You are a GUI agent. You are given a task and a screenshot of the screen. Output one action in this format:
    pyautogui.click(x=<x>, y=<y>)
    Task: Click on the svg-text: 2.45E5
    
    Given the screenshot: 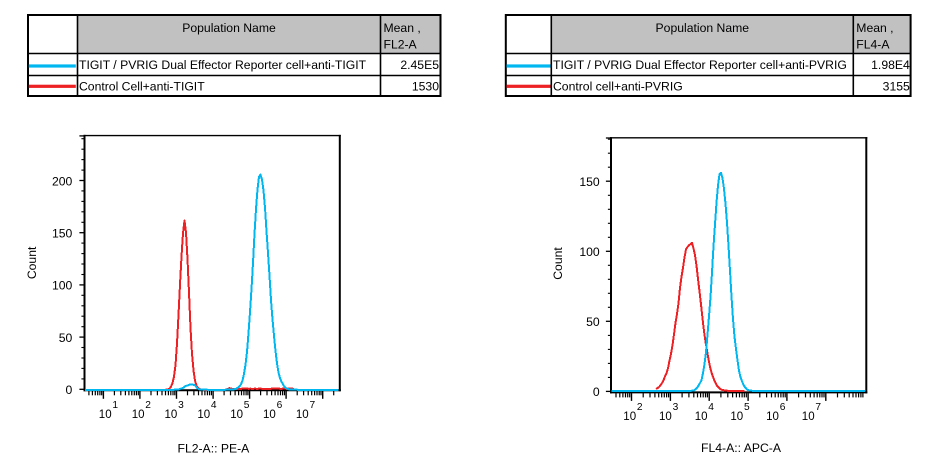 What is the action you would take?
    pyautogui.click(x=419, y=65)
    